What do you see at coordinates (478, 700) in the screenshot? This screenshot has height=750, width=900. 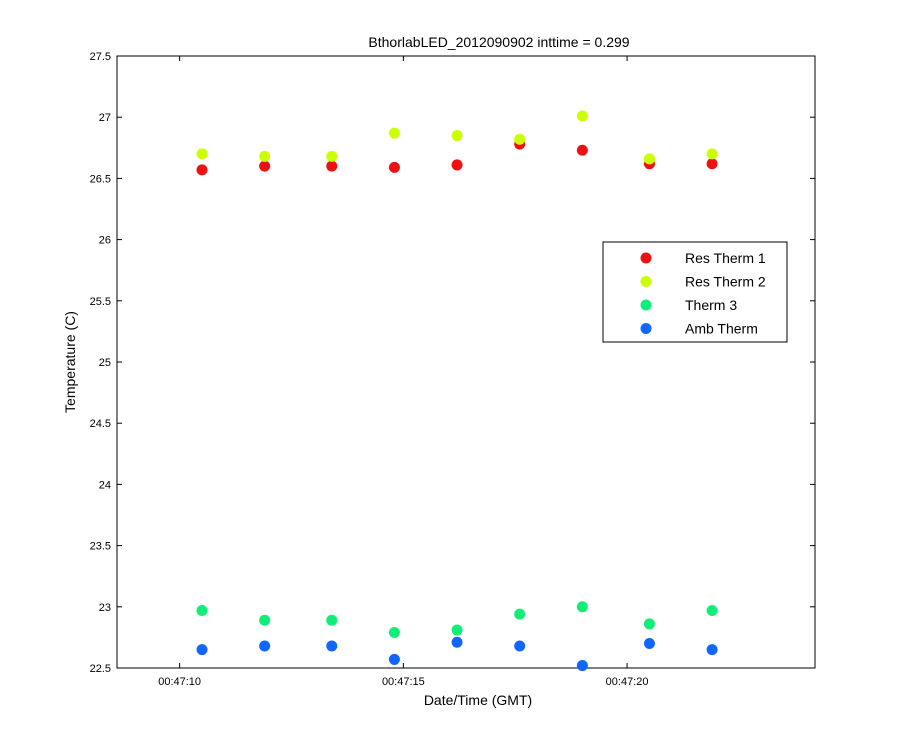 I see `x-axis-label: Date/Time (GMT)` at bounding box center [478, 700].